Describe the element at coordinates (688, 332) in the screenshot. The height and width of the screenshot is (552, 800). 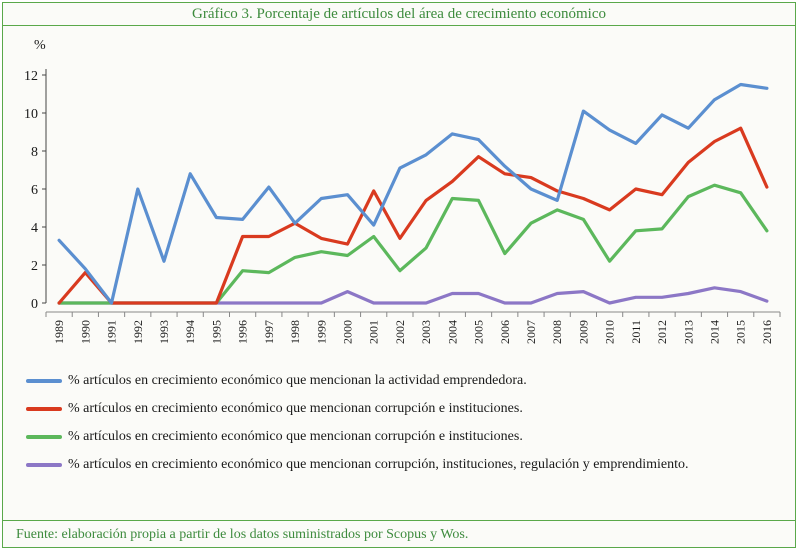
I see `x-tick-label: 2013` at that location.